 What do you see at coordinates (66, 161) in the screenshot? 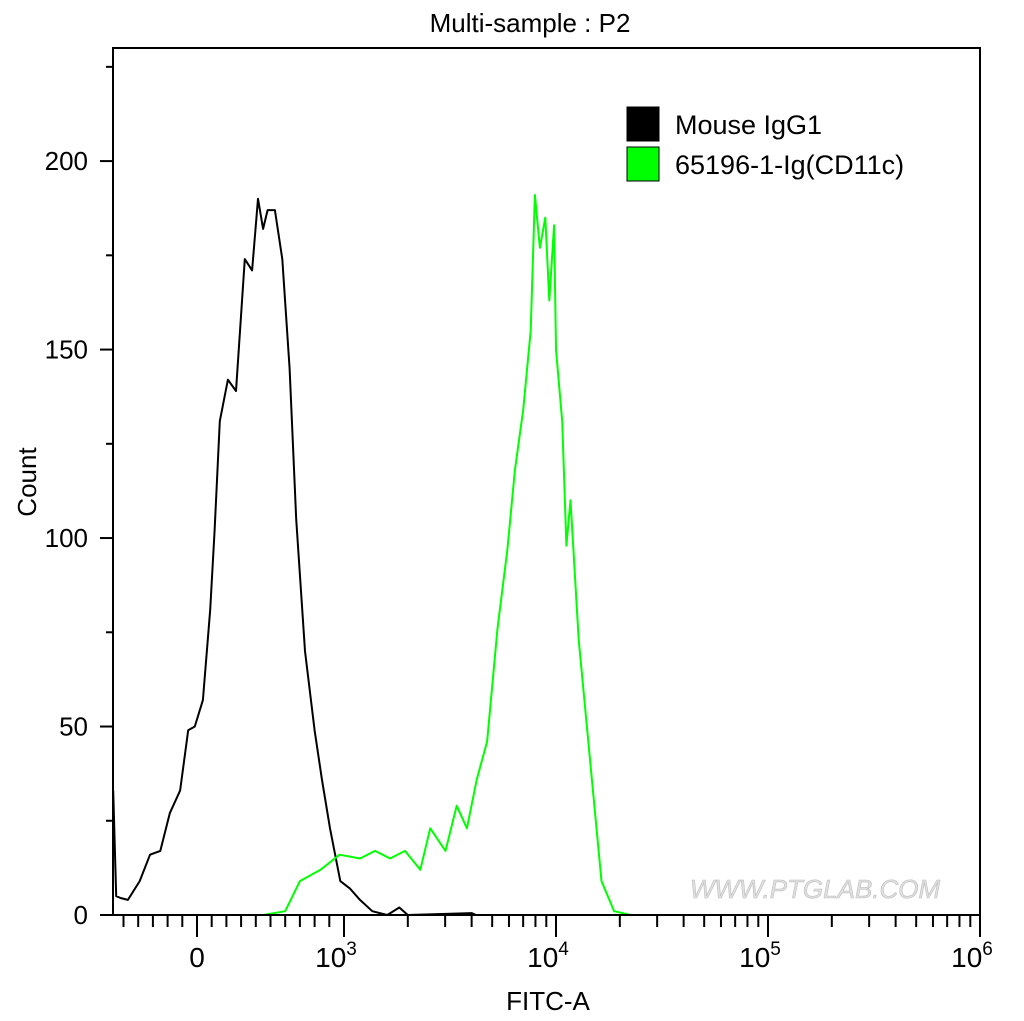
I see `y-tick-label: 200` at bounding box center [66, 161].